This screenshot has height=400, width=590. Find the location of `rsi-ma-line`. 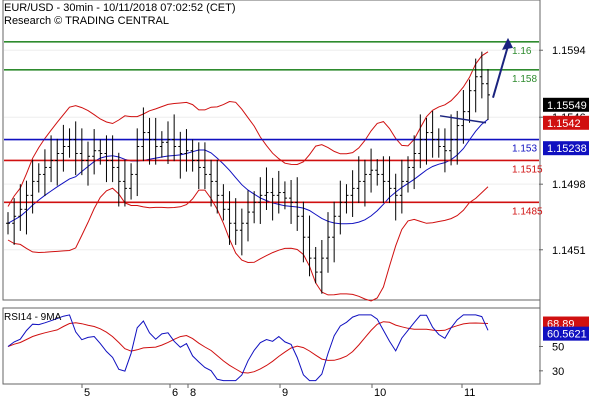

rsi-ma-line is located at coordinates (248, 347).